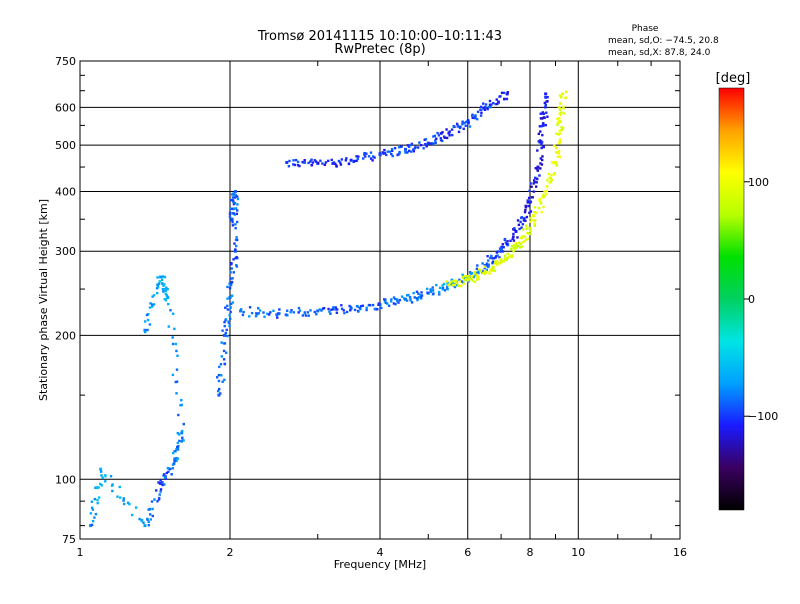 The width and height of the screenshot is (800, 604). What do you see at coordinates (65, 479) in the screenshot?
I see `y-tick-label: 100` at bounding box center [65, 479].